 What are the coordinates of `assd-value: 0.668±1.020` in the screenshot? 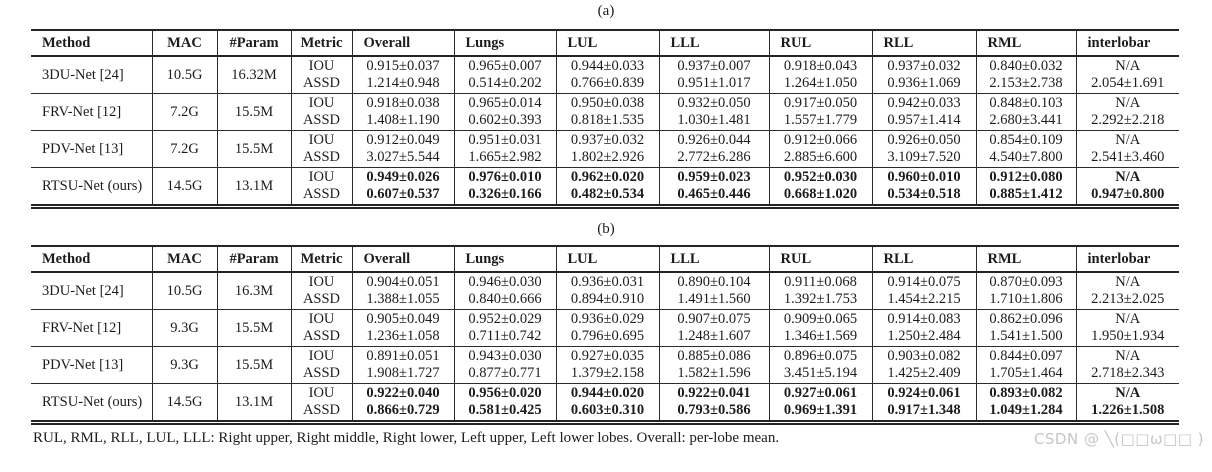 It's located at (820, 194).